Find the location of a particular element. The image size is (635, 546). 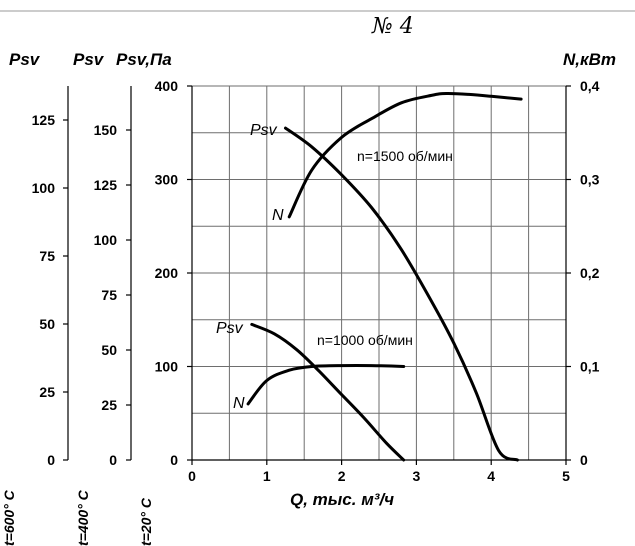

speed-1000-label: n=1000 об/мин is located at coordinates (365, 340).